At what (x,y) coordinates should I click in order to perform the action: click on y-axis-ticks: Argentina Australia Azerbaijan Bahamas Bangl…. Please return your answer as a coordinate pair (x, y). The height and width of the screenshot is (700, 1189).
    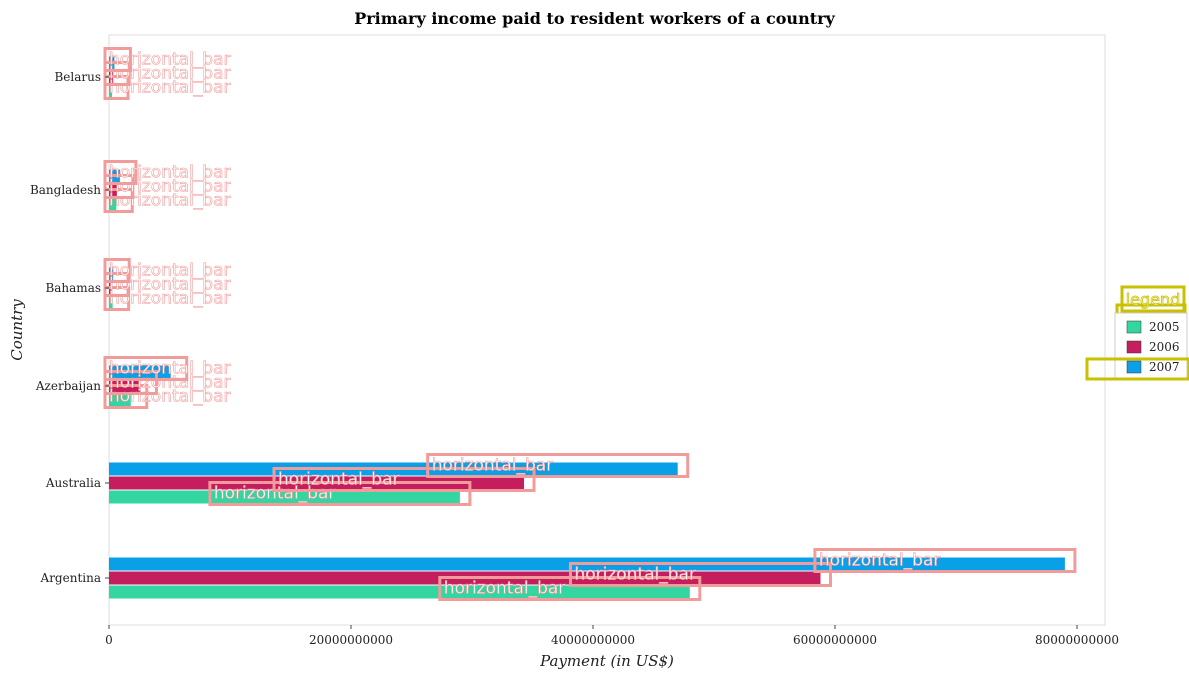
    Looking at the image, I should click on (69, 327).